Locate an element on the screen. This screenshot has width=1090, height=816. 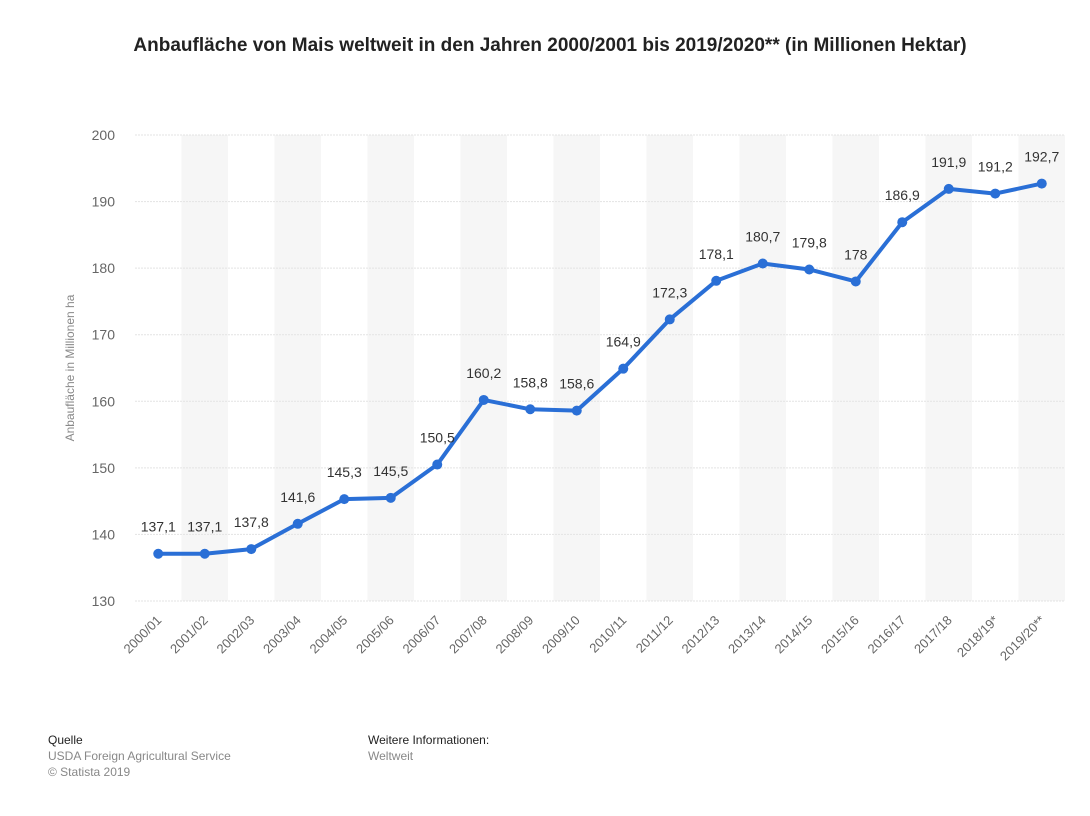
x-tick-label: 2000/01 is located at coordinates (143, 635).